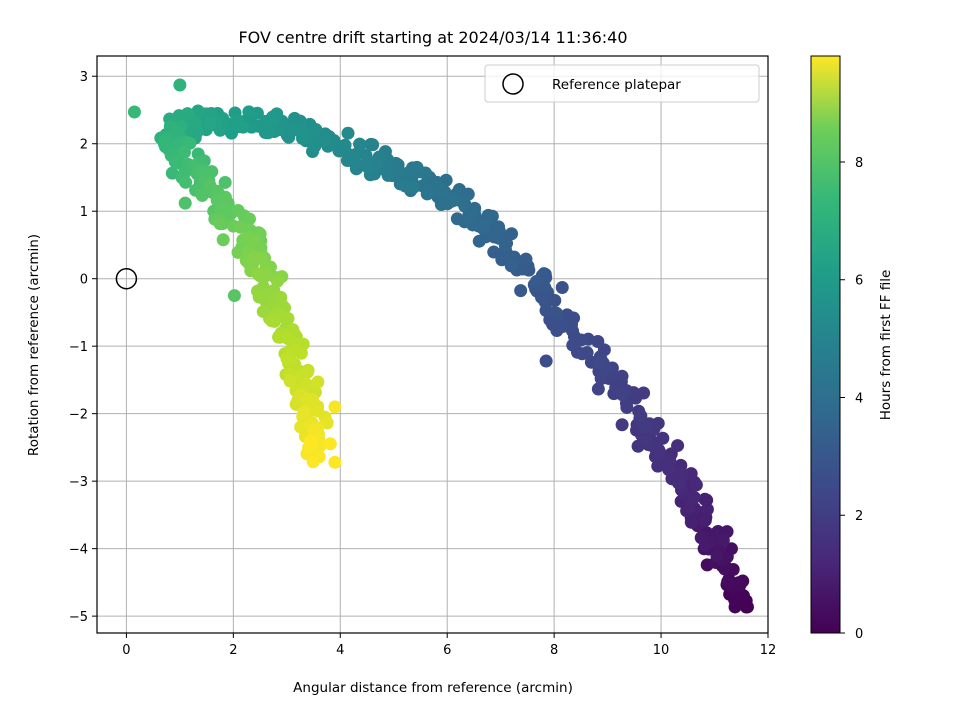  What do you see at coordinates (851, 399) in the screenshot?
I see `colorbar-ticks: 0 2 4 6 8` at bounding box center [851, 399].